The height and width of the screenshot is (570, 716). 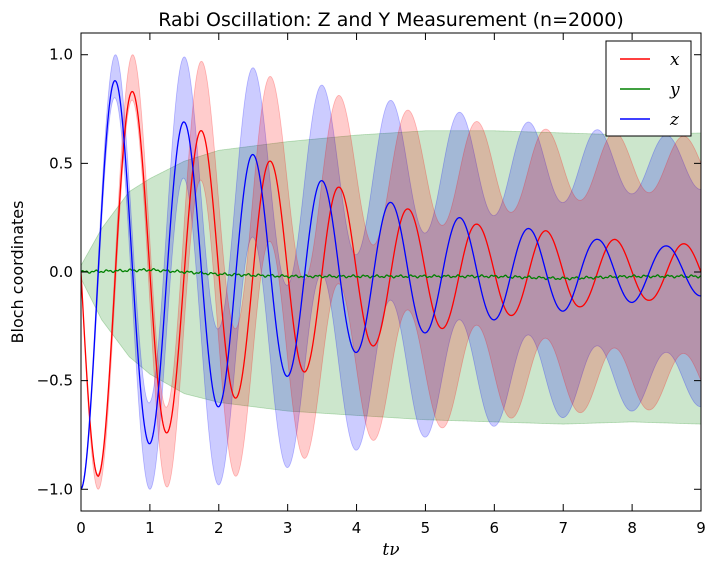 I want to click on x-tick-label: 1, so click(x=150, y=528).